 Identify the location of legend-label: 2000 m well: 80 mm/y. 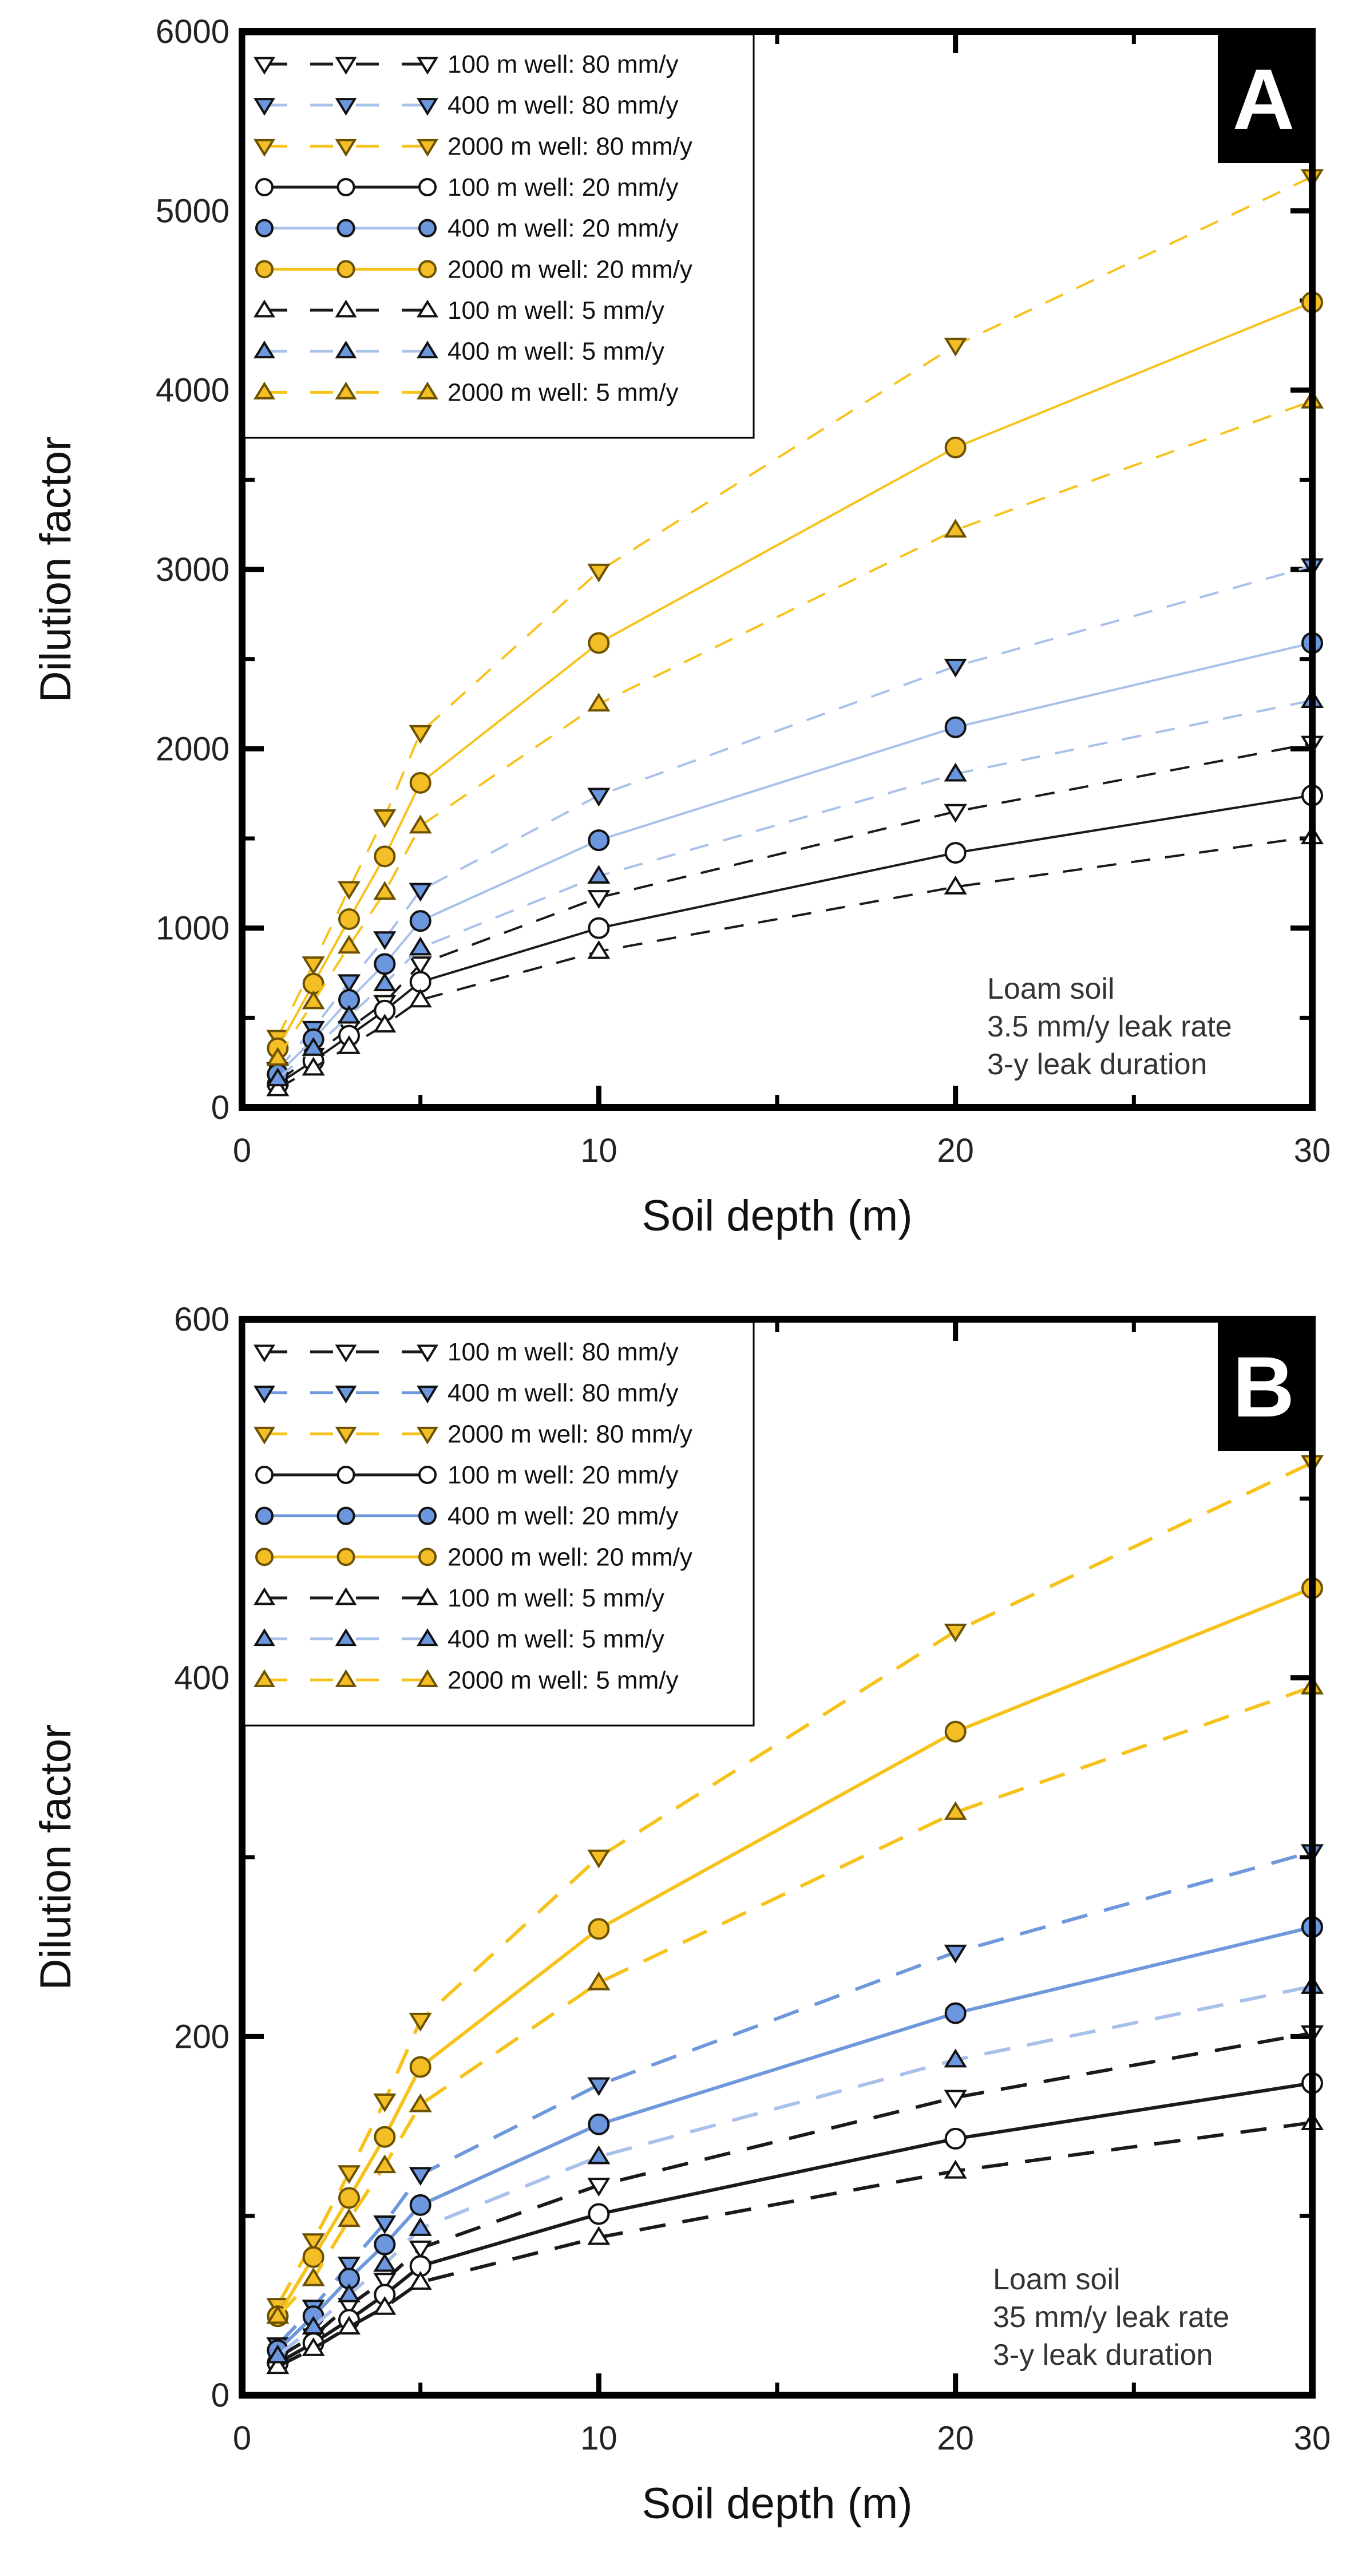
(570, 146).